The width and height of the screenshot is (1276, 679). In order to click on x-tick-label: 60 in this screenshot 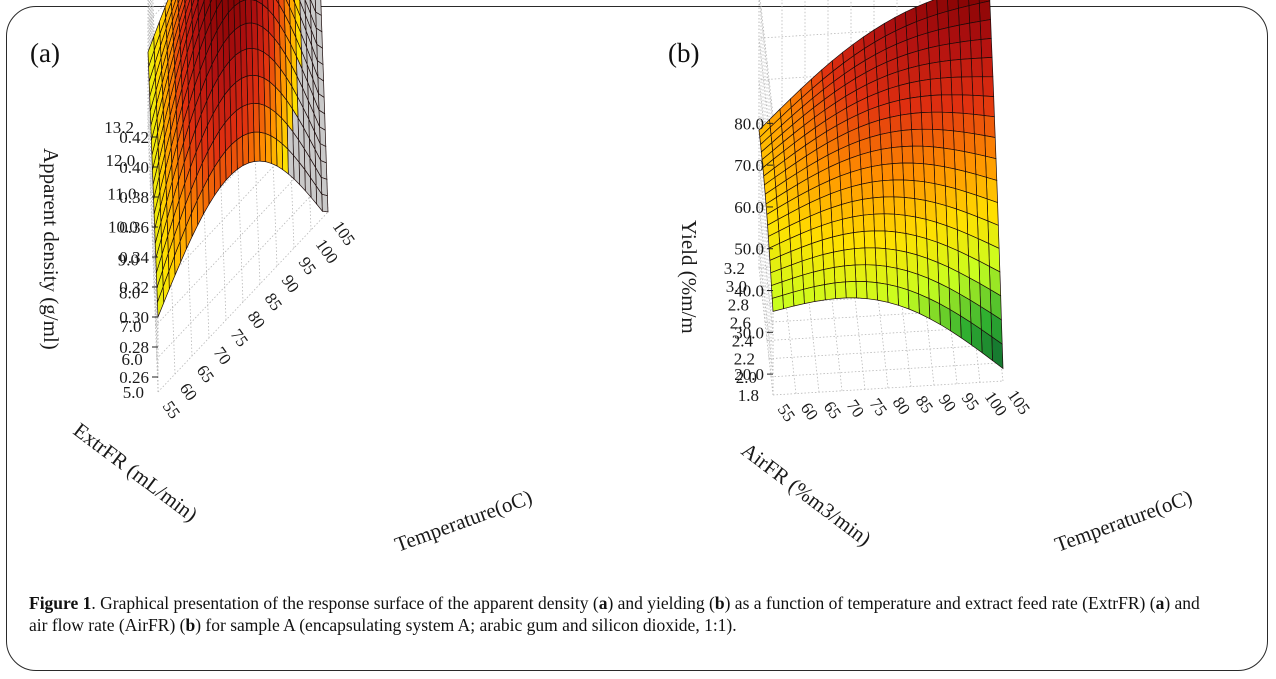, I will do `click(188, 391)`.